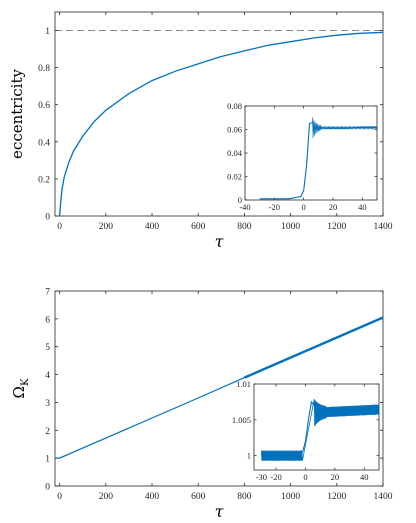  I want to click on inset-y-tick-label: 1, so click(249, 456).